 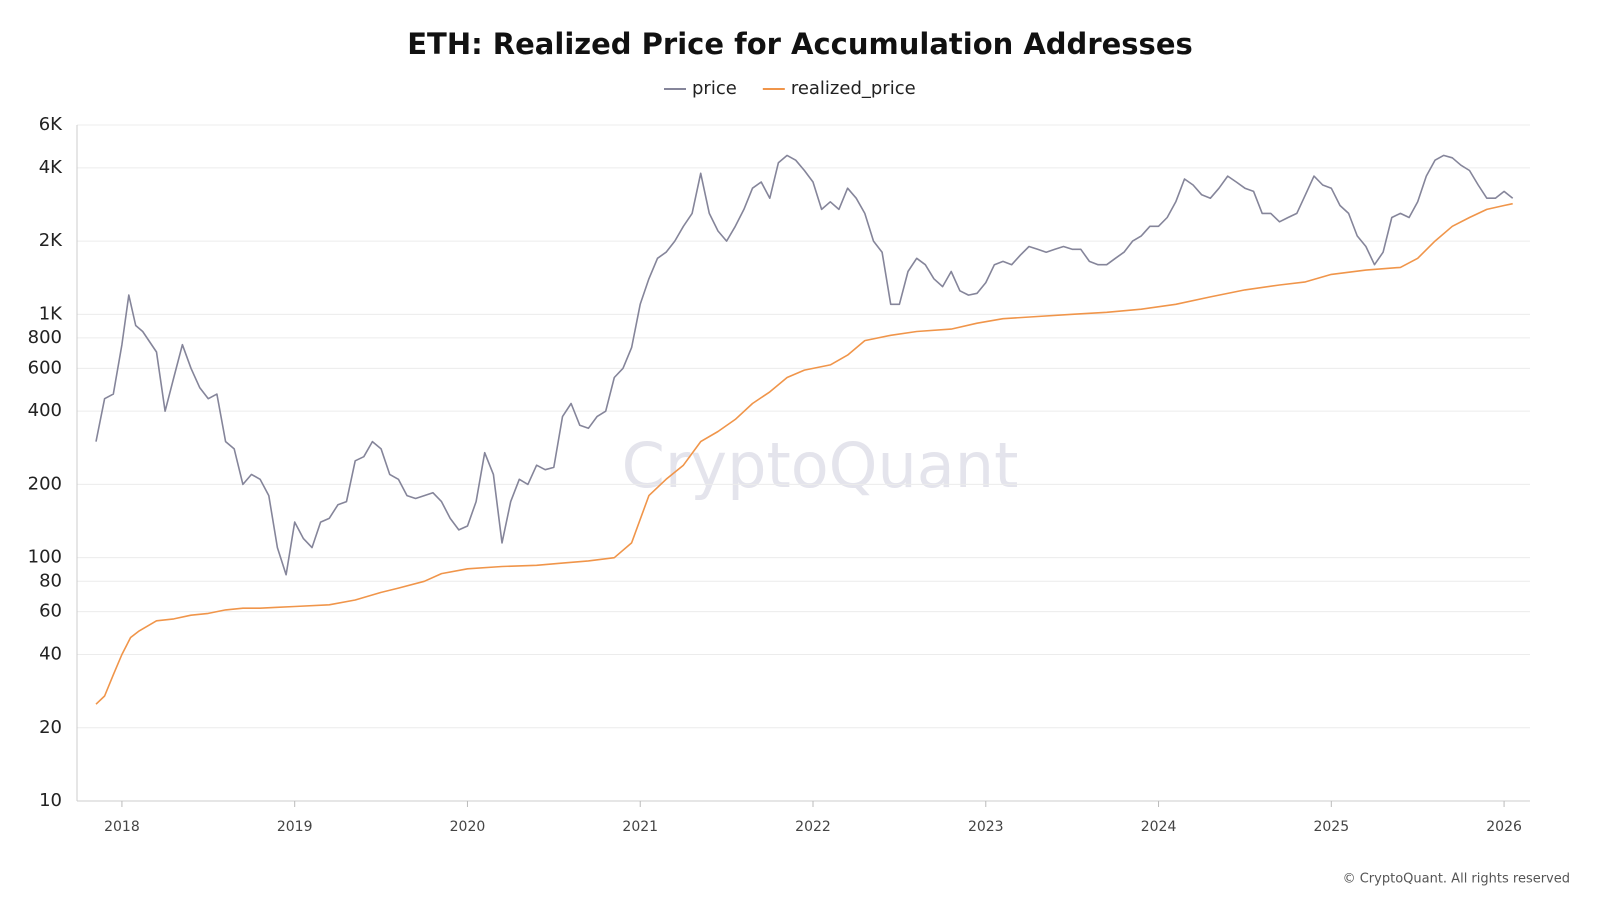 What do you see at coordinates (1504, 827) in the screenshot?
I see `x-tick-label: 2026` at bounding box center [1504, 827].